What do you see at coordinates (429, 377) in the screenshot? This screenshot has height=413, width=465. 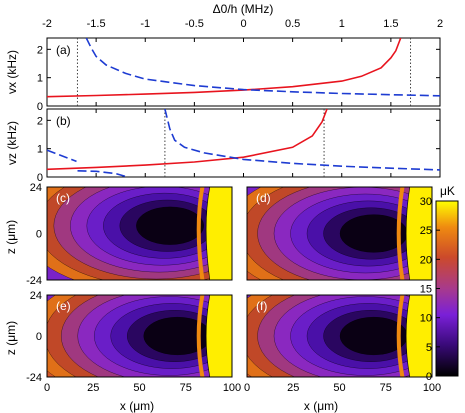 I see `colorbar-tick-label: 0` at bounding box center [429, 377].